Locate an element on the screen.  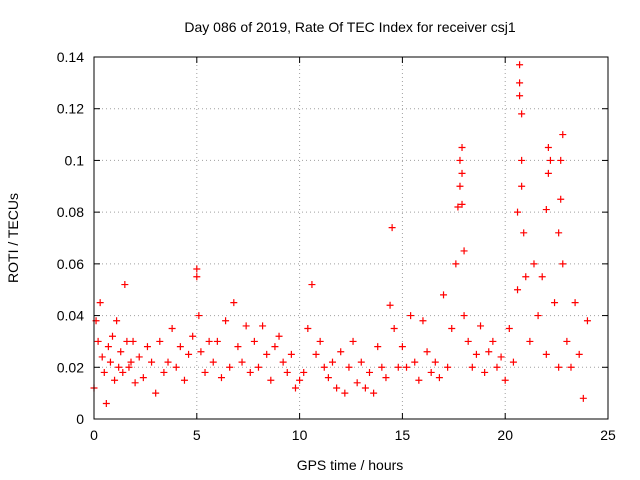
y-tick-label: 0.04 is located at coordinates (70, 316).